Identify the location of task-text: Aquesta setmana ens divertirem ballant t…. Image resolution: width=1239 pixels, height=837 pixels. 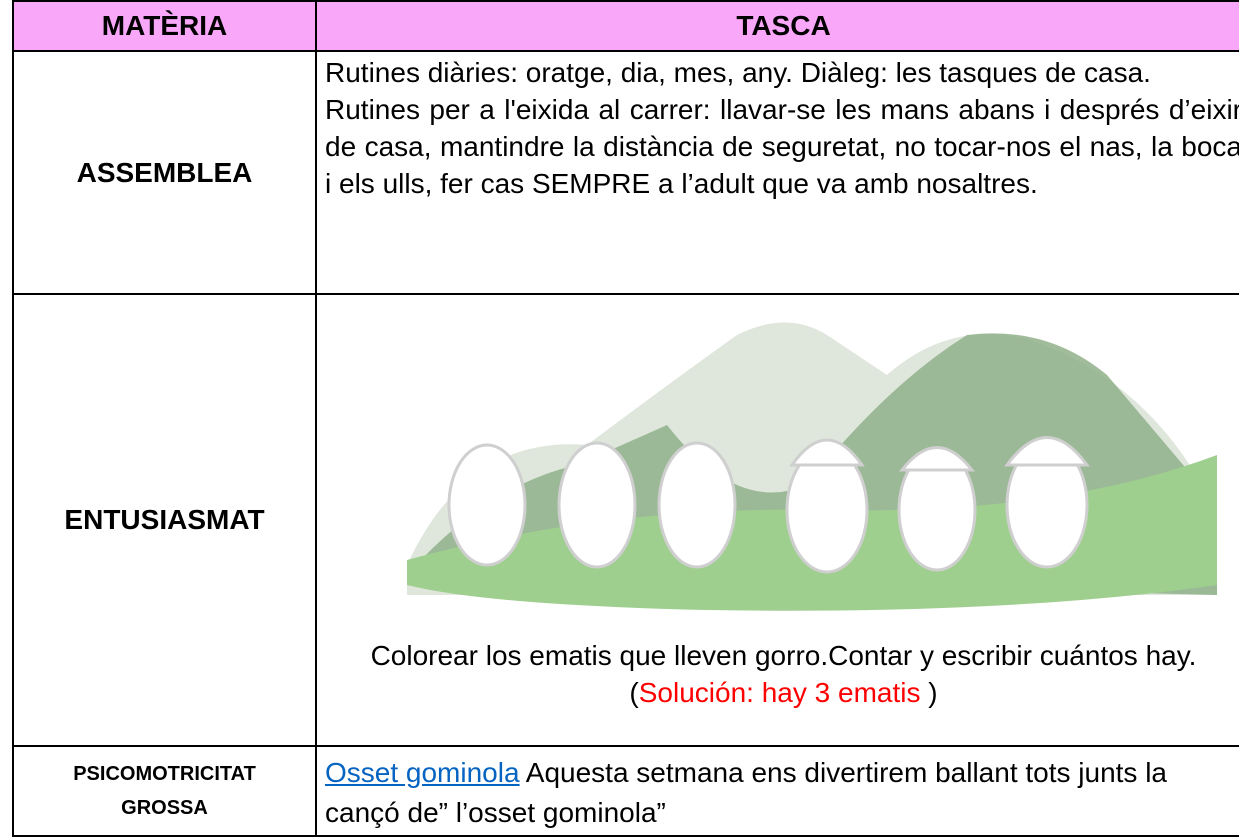
(746, 792).